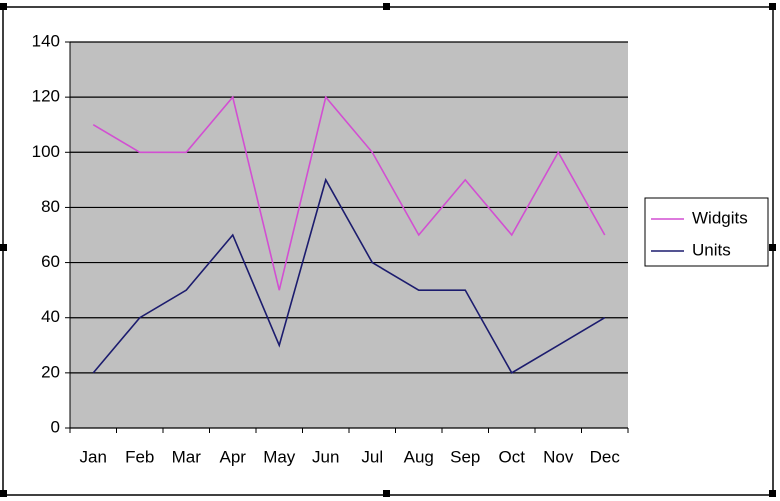  Describe the element at coordinates (558, 456) in the screenshot. I see `x-tick-label: Nov` at that location.